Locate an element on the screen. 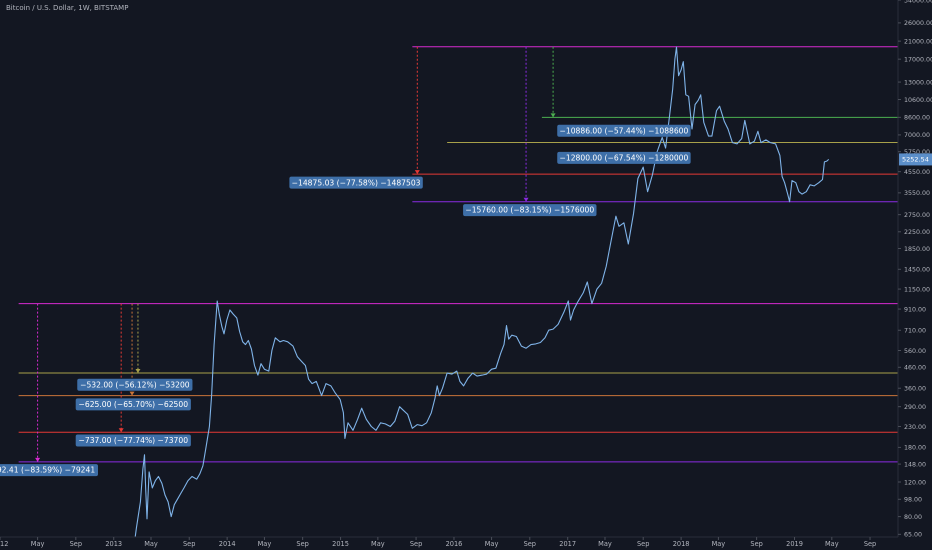  x-tick-label-21: 2019 is located at coordinates (794, 544).